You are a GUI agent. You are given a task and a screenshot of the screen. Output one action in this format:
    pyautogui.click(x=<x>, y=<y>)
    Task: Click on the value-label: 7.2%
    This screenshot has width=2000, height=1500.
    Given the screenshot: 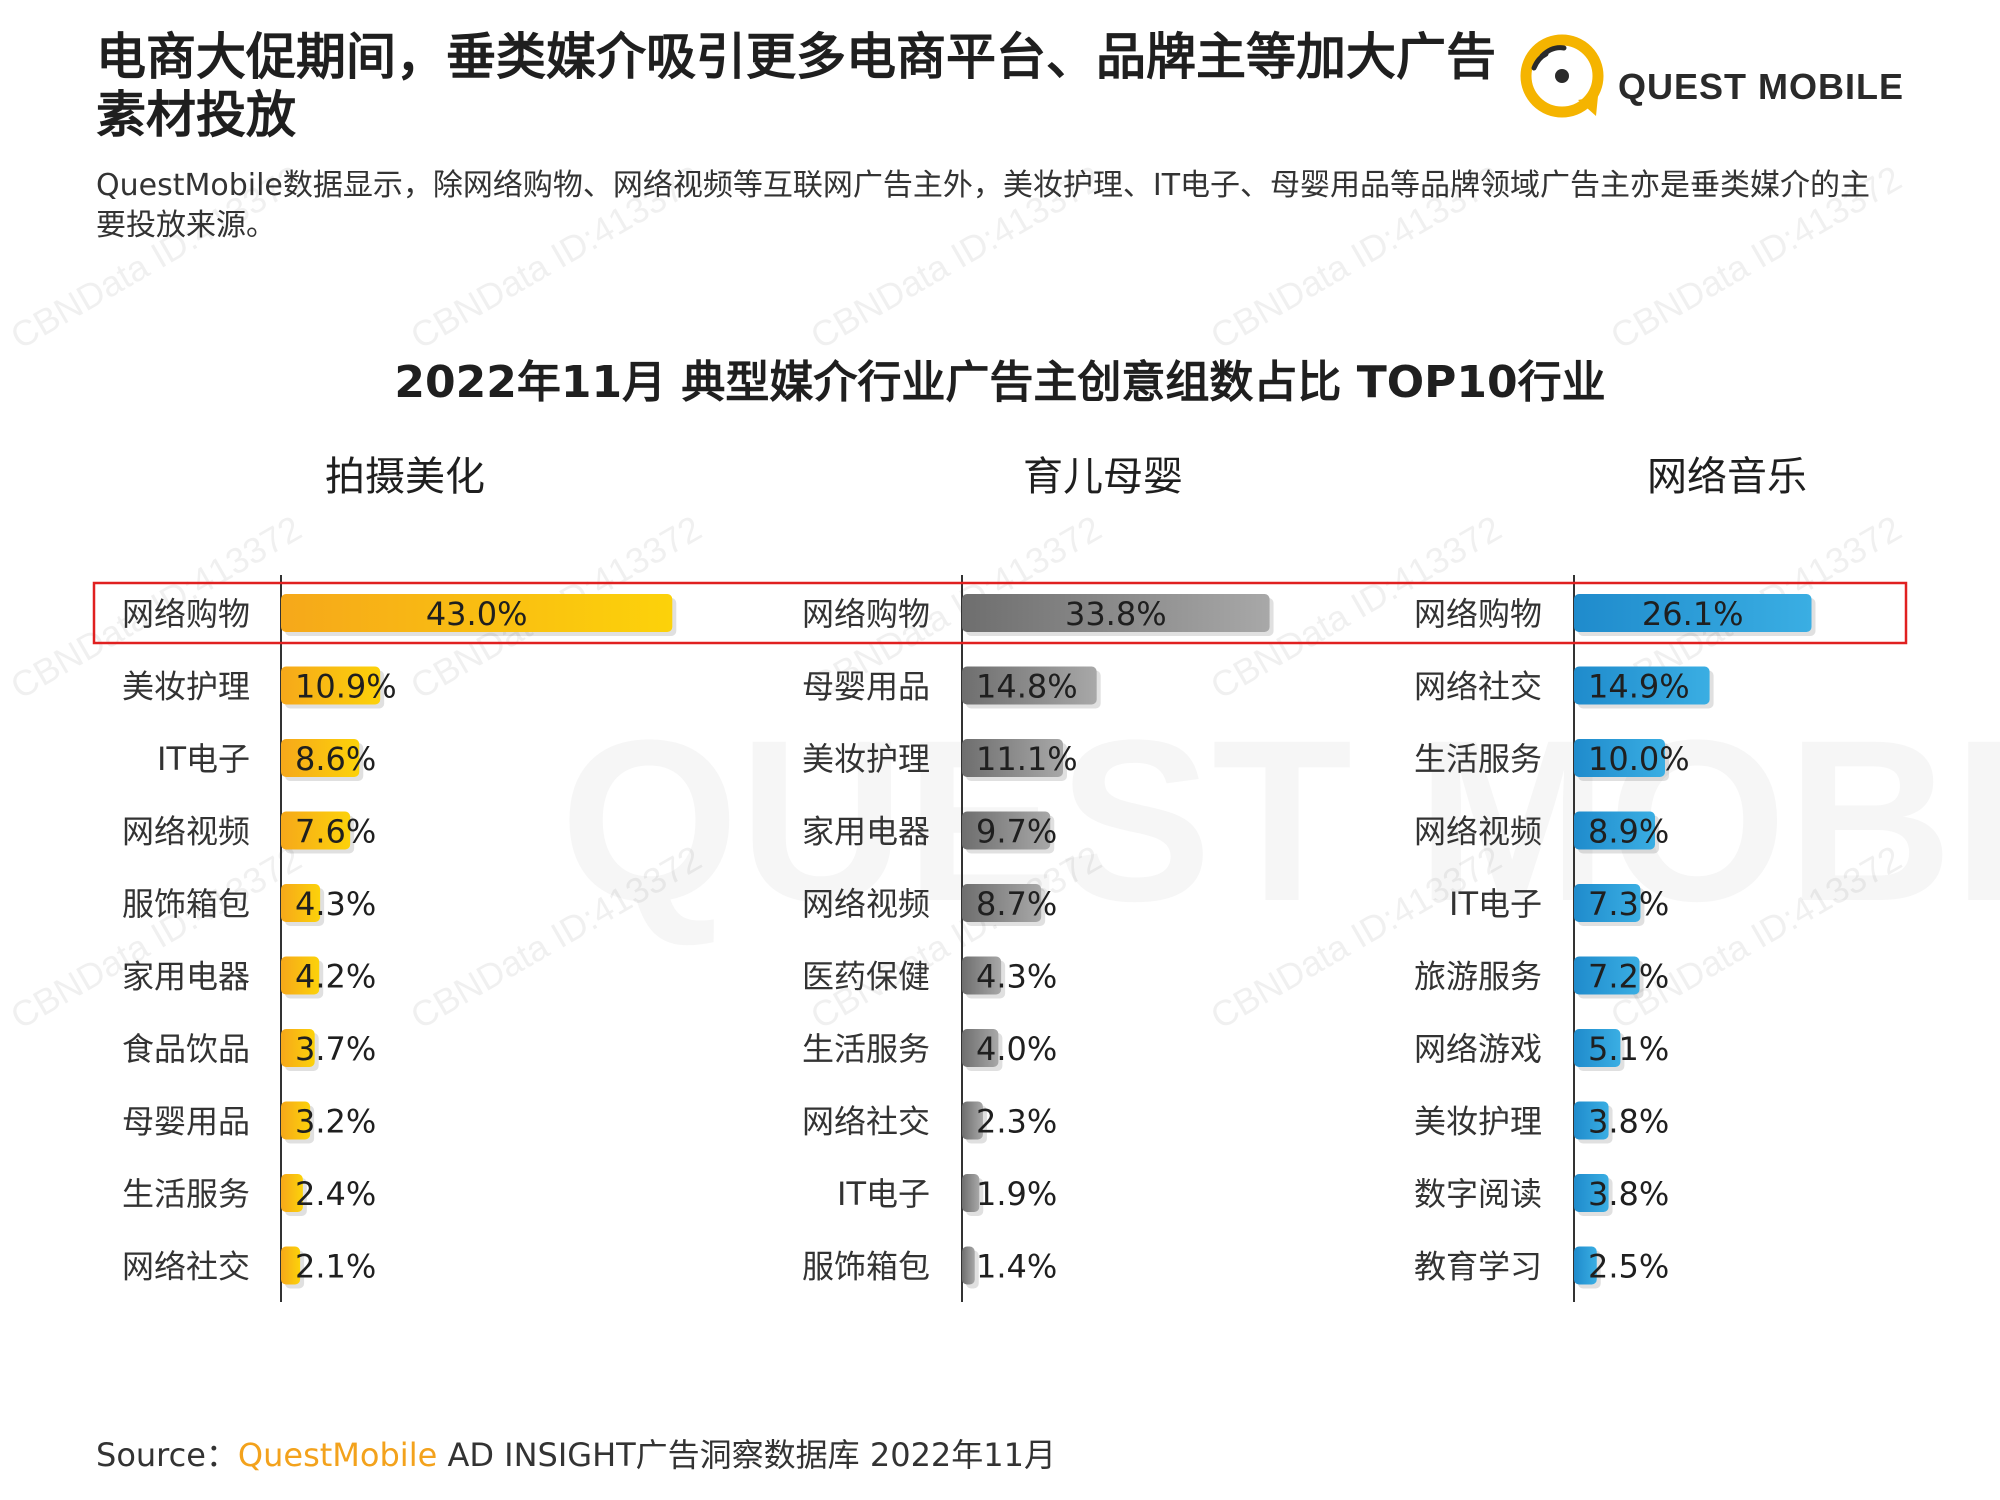 What is the action you would take?
    pyautogui.click(x=1628, y=977)
    